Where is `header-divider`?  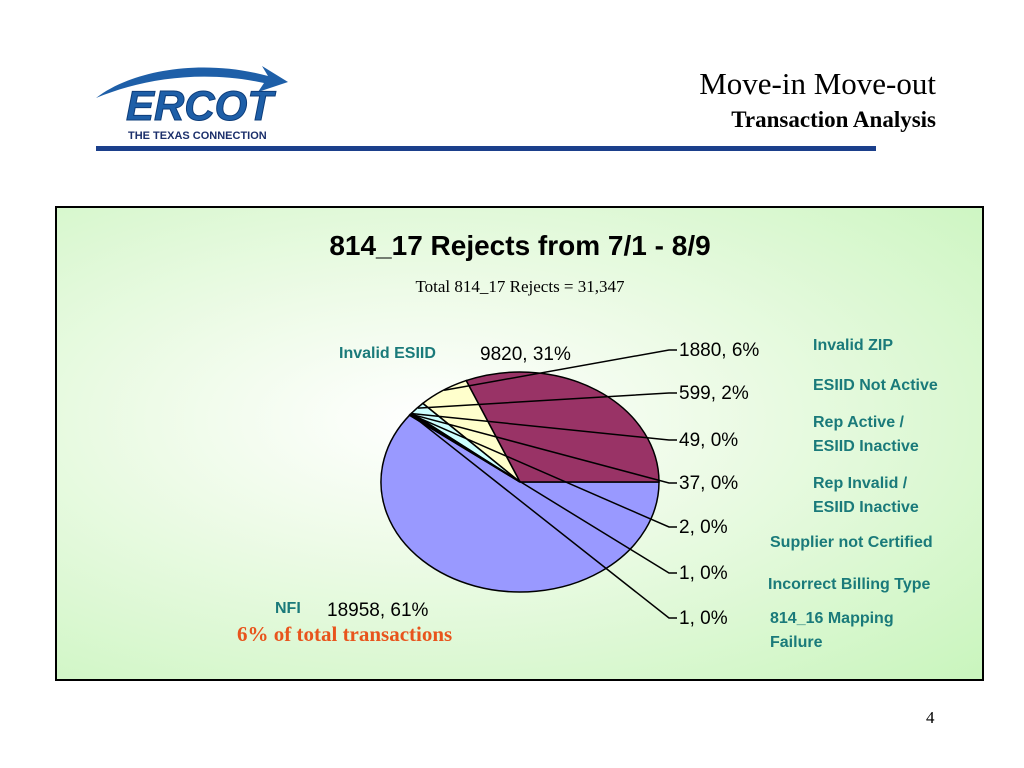
header-divider is located at coordinates (486, 148).